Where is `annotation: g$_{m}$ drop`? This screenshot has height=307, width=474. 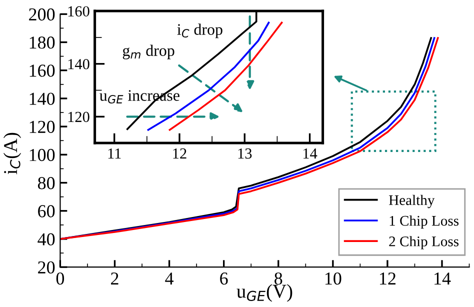
annotation: g$_{m}$ drop is located at coordinates (148, 52).